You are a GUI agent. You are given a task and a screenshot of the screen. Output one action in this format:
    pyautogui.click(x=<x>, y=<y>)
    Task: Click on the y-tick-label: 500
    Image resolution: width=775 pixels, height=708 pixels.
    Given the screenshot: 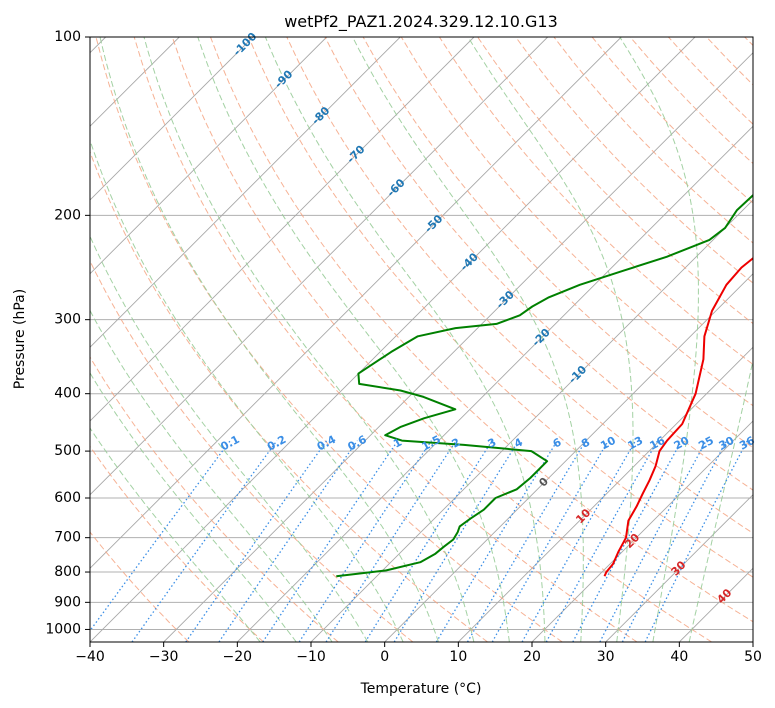 What is the action you would take?
    pyautogui.click(x=67, y=451)
    